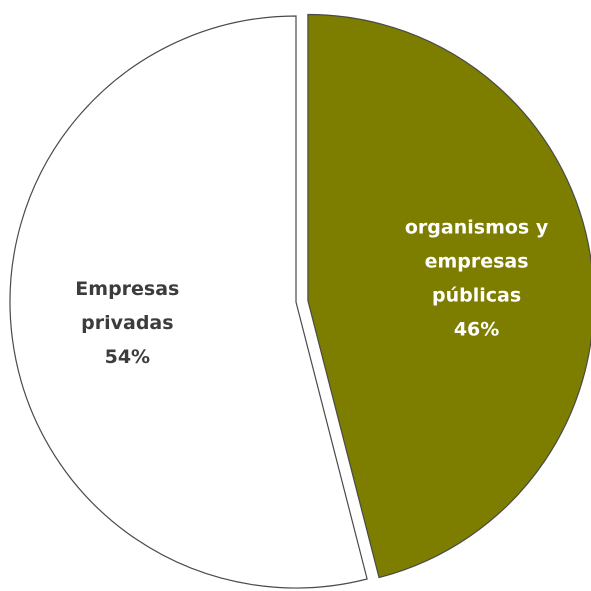 The image size is (591, 591). Describe the element at coordinates (127, 357) in the screenshot. I see `pie-slice-value-label: 54%` at that location.